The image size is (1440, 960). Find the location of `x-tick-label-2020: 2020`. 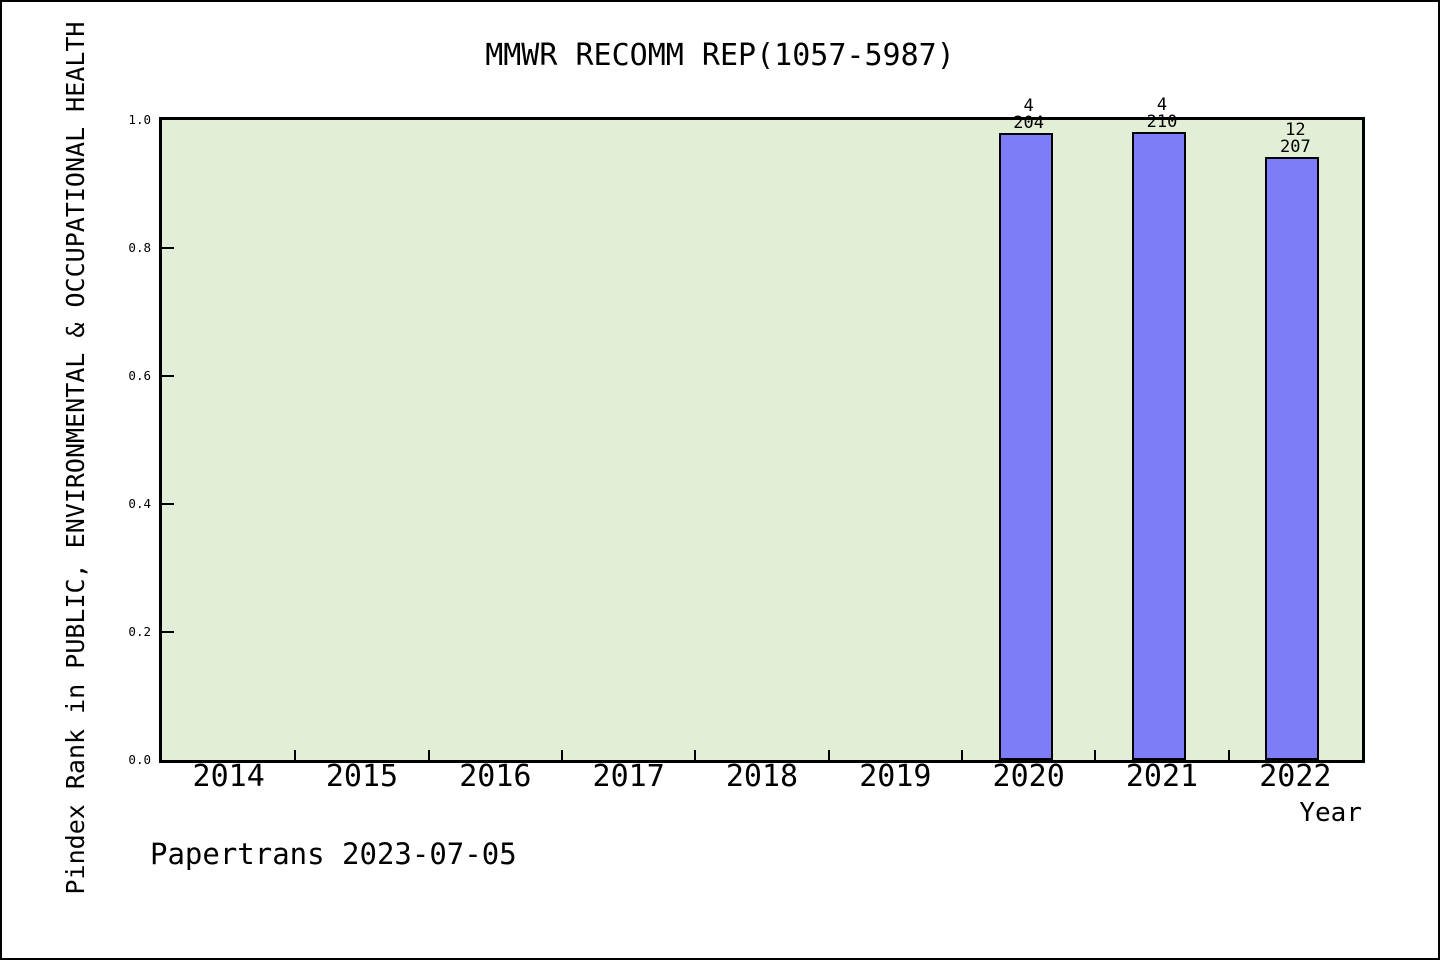

x-tick-label-2020: 2020 is located at coordinates (1028, 776).